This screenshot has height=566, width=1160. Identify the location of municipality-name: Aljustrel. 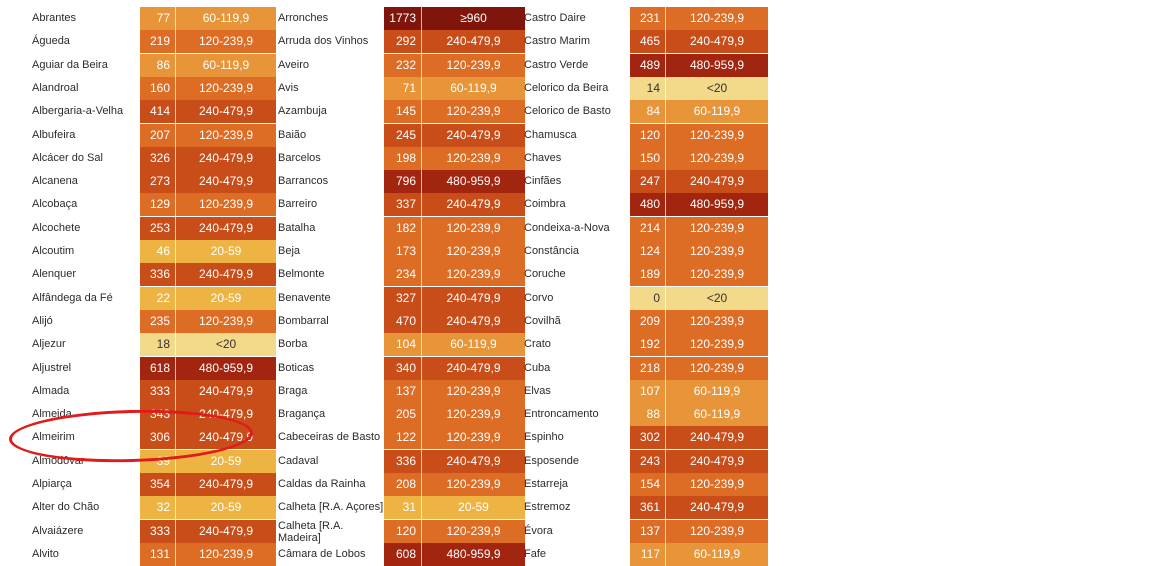
(52, 368).